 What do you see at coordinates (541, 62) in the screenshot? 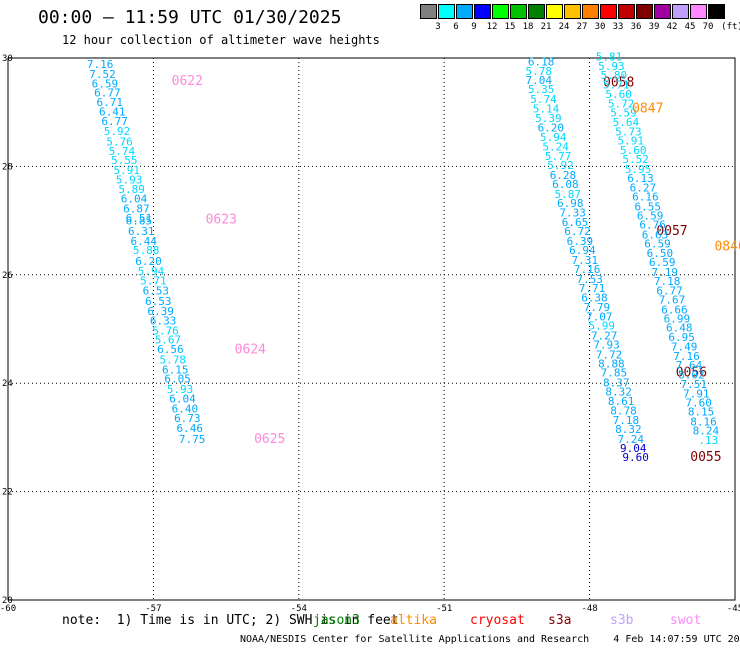
I see `swh-value: 6.18` at bounding box center [541, 62].